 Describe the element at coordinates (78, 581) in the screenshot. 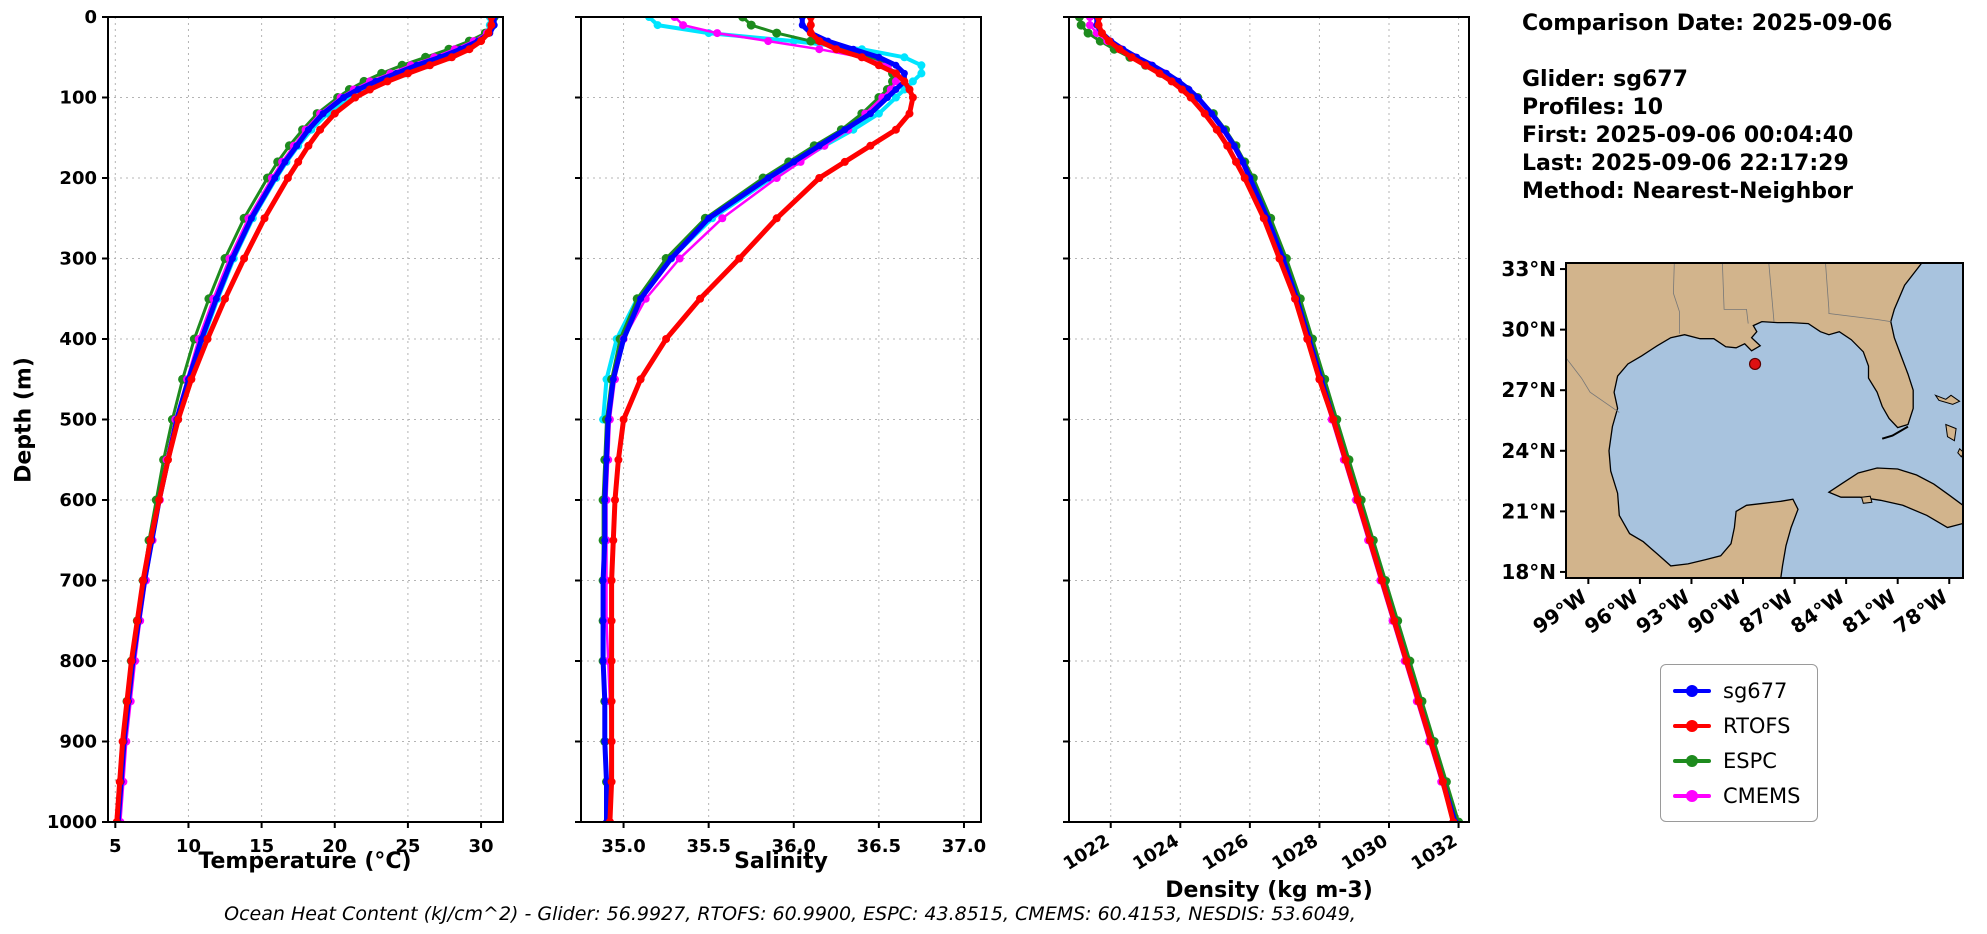

I see `svg-text: 700` at that location.